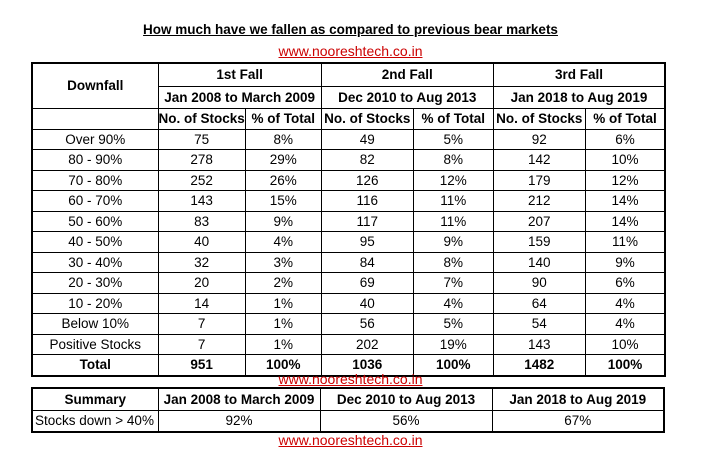 Image resolution: width=701 pixels, height=472 pixels. What do you see at coordinates (239, 421) in the screenshot?
I see `summary-value-1: 92%` at bounding box center [239, 421].